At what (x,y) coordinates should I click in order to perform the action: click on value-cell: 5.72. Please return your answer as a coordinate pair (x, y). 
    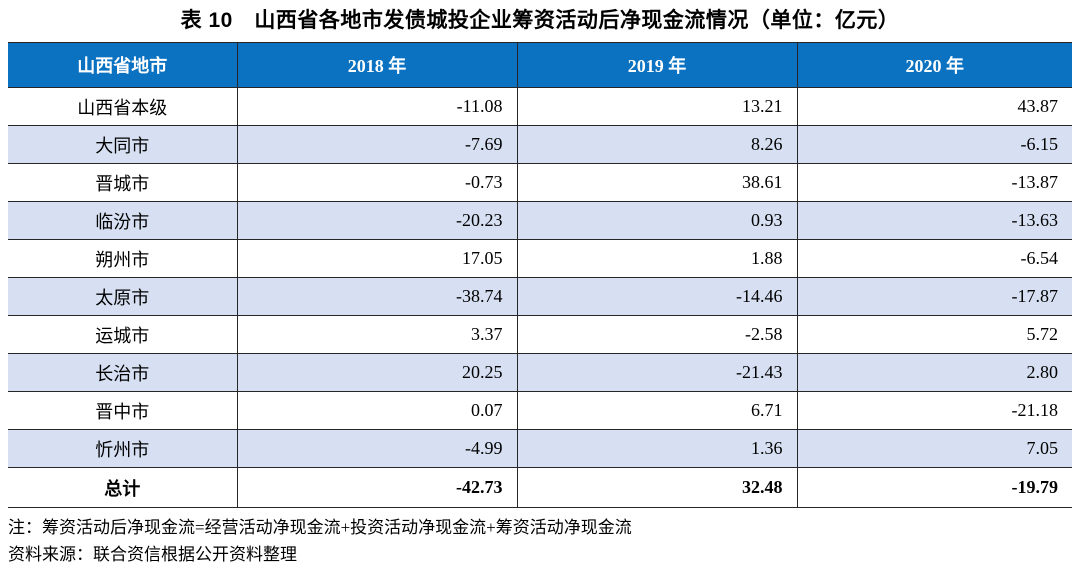
    Looking at the image, I should click on (934, 334).